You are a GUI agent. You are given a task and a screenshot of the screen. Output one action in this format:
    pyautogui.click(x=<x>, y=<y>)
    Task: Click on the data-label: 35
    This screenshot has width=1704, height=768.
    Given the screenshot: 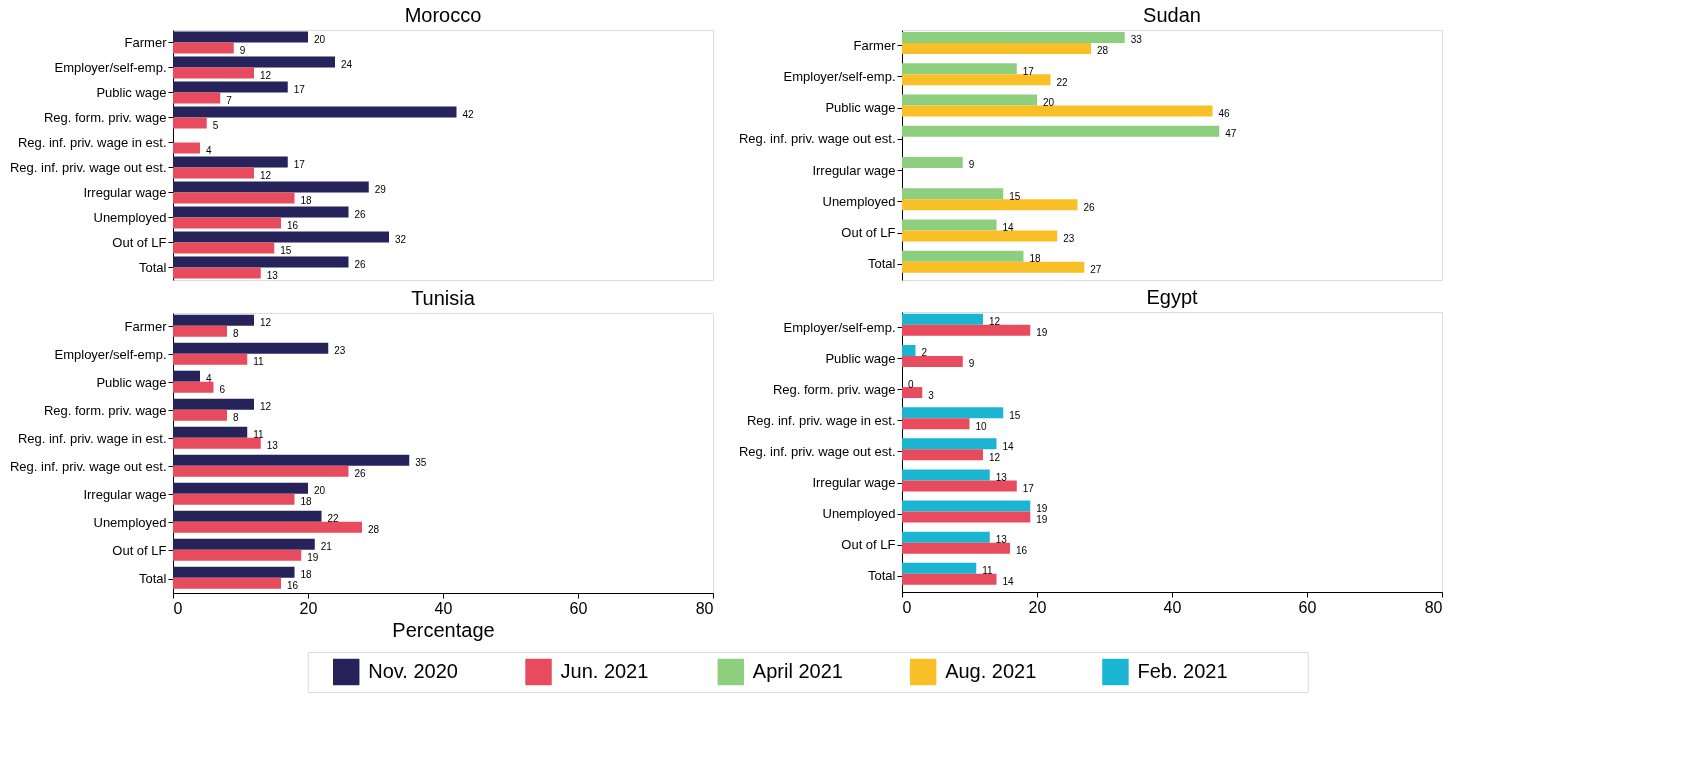 What is the action you would take?
    pyautogui.click(x=421, y=463)
    